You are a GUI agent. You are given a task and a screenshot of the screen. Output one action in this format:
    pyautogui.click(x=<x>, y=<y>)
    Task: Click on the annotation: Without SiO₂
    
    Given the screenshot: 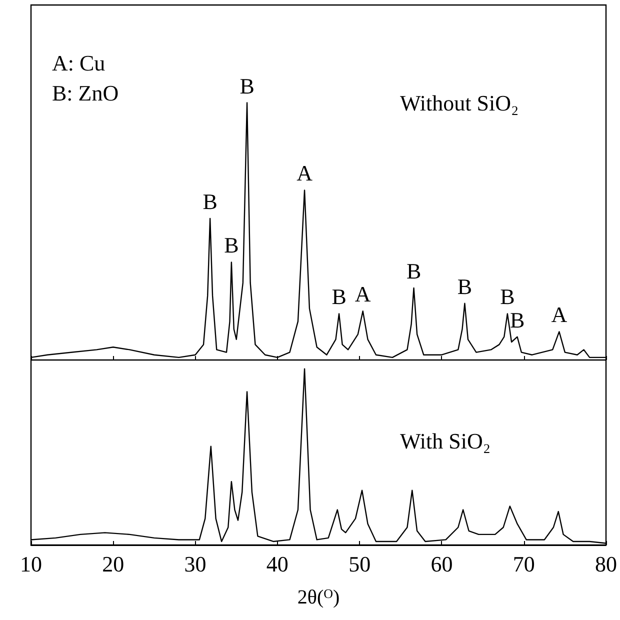 What is the action you would take?
    pyautogui.click(x=459, y=103)
    